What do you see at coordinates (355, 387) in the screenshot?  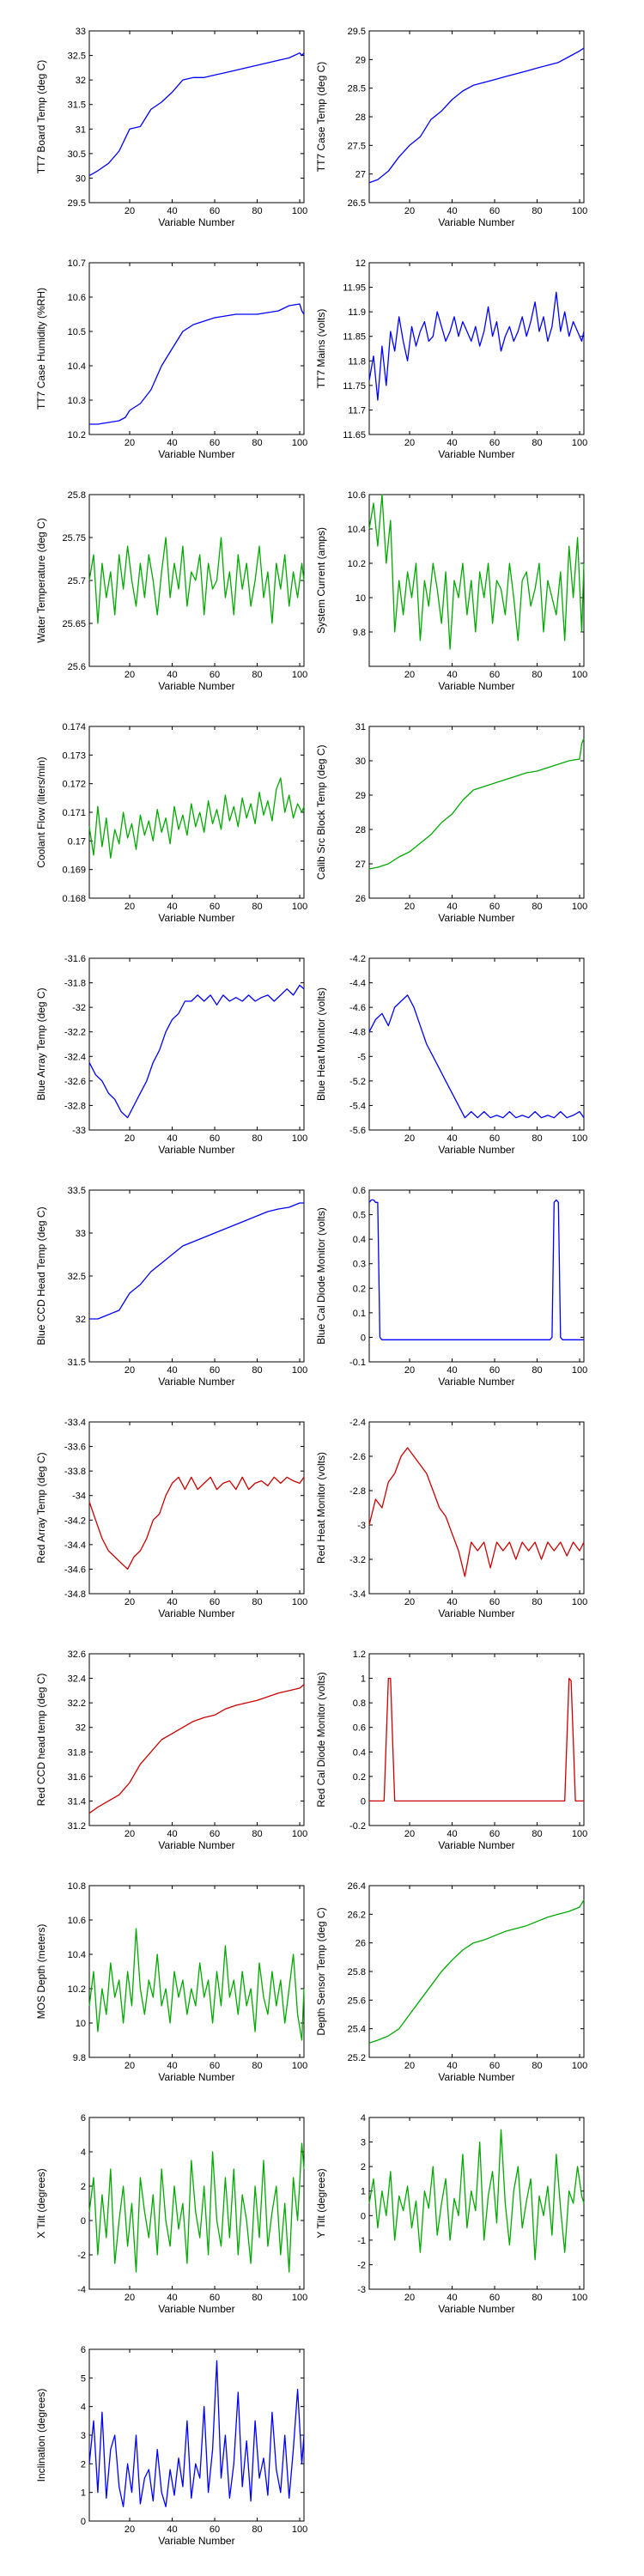 I see `y-tick-label: 11.75` at bounding box center [355, 387].